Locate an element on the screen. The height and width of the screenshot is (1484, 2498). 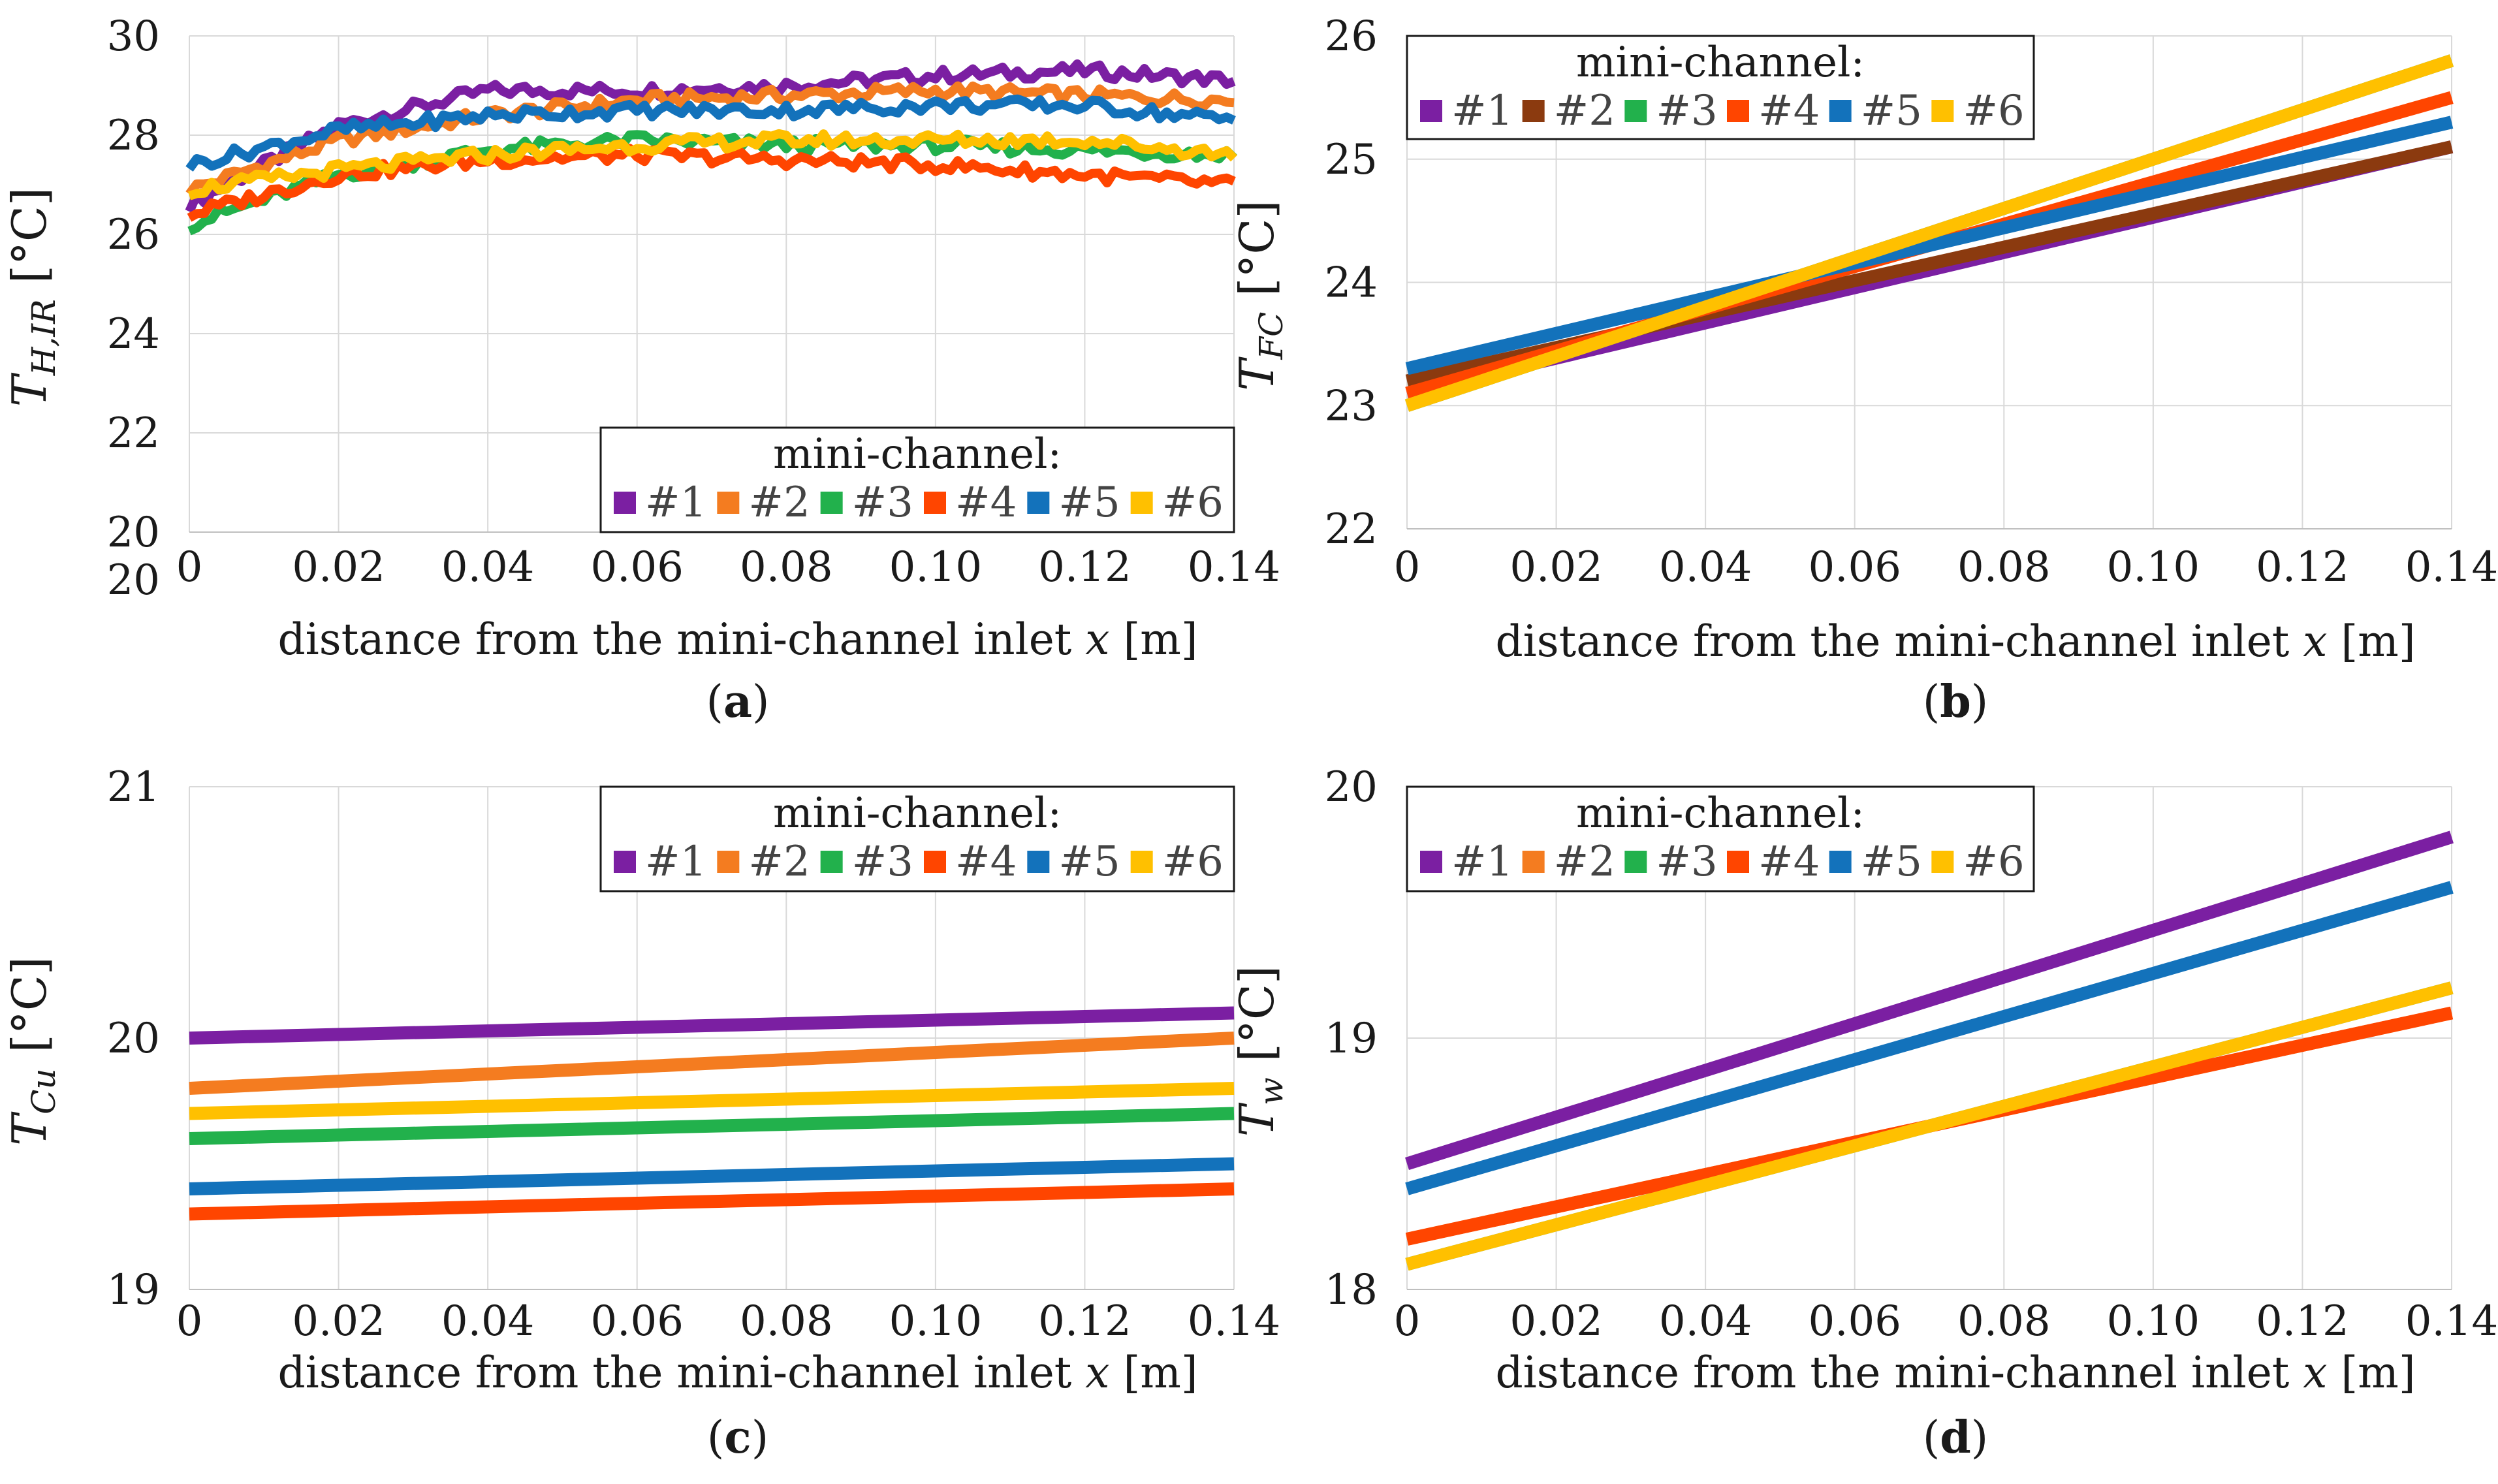
legend-label: #6 is located at coordinates (1193, 862).